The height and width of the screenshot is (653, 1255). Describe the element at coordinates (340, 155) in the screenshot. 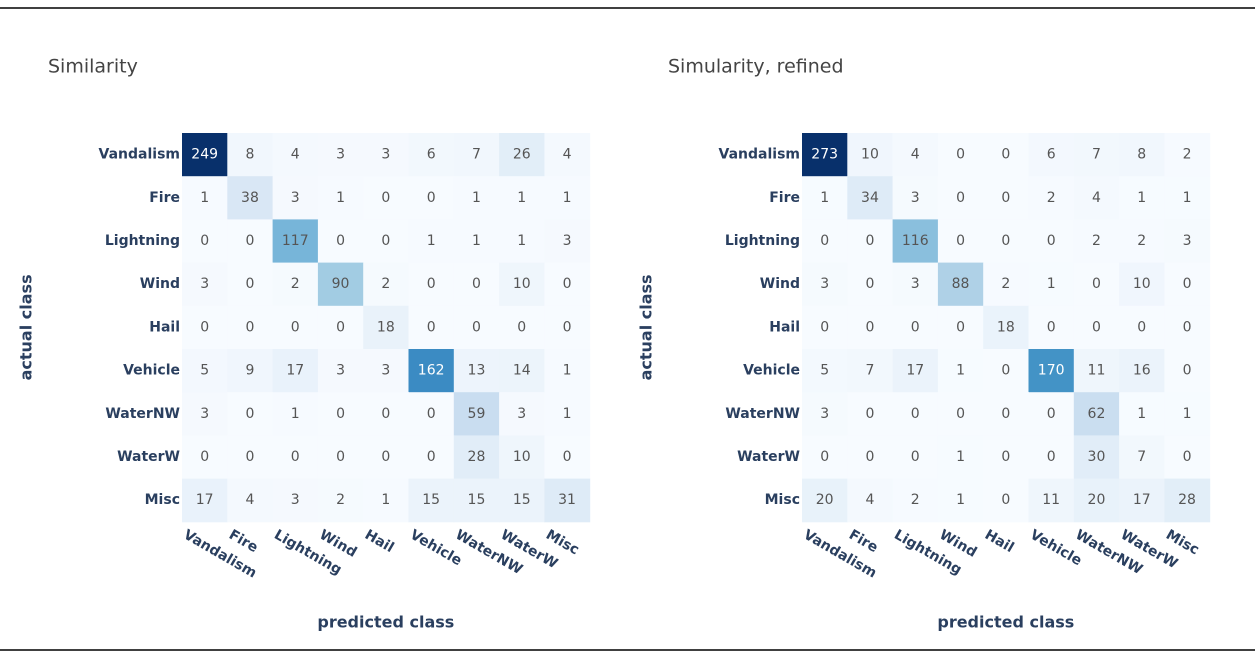

I see `cell-value: 3` at that location.